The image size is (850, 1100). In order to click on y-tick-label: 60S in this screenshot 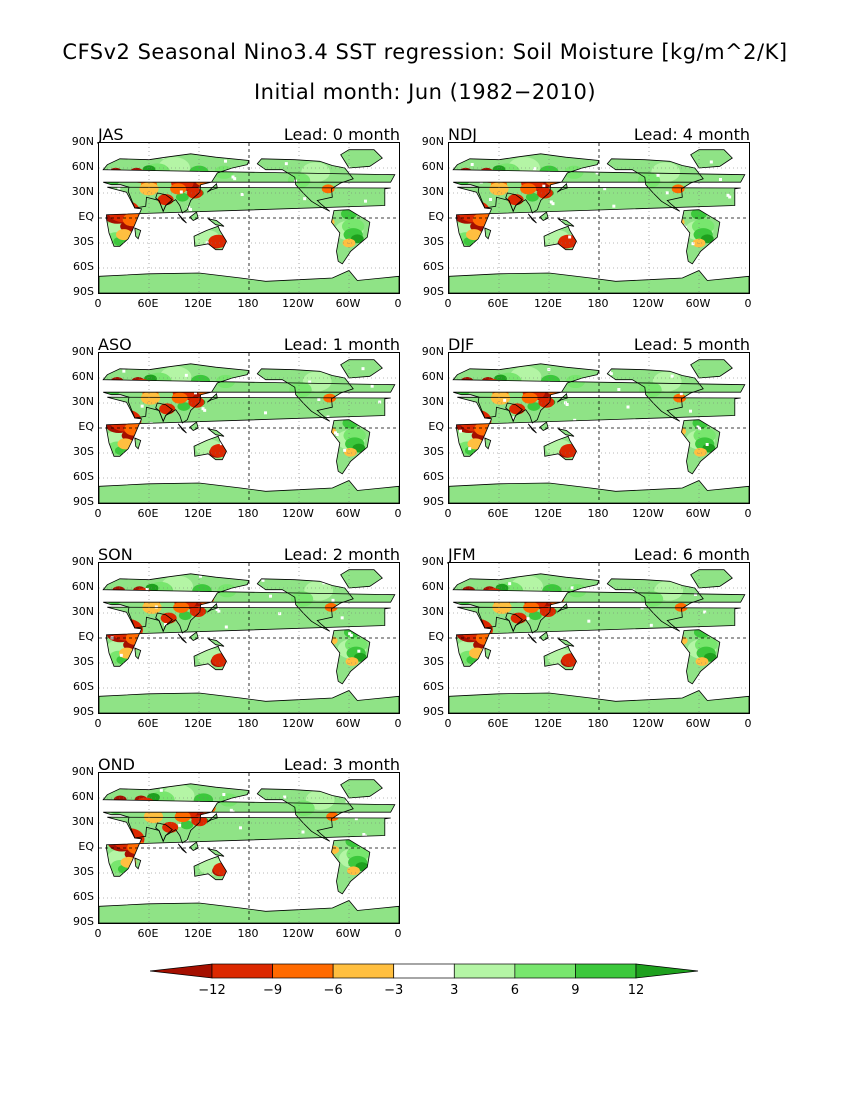, I will do `click(433, 686)`.